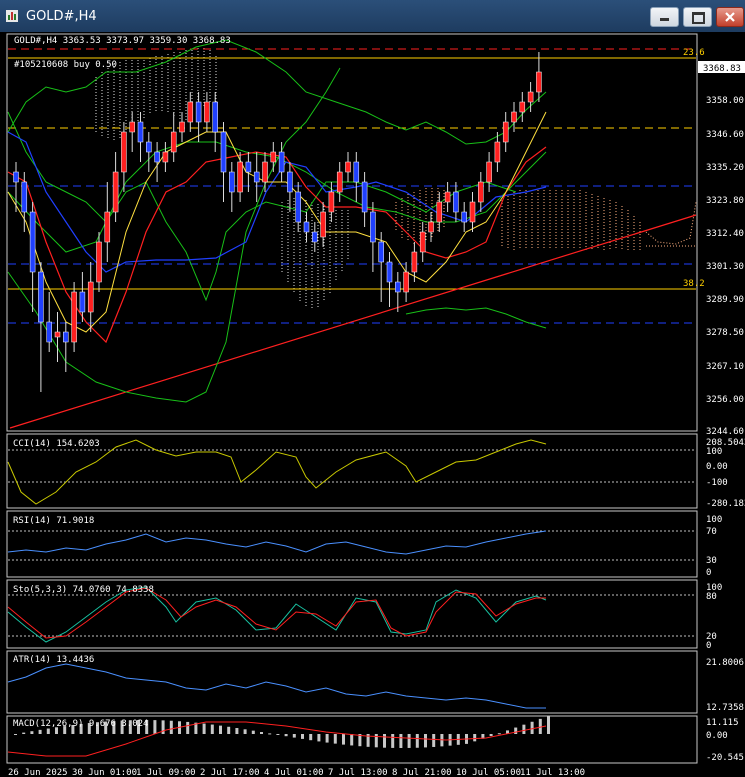 This screenshot has height=777, width=745. Describe the element at coordinates (714, 452) in the screenshot. I see `cci-scale: 100` at that location.